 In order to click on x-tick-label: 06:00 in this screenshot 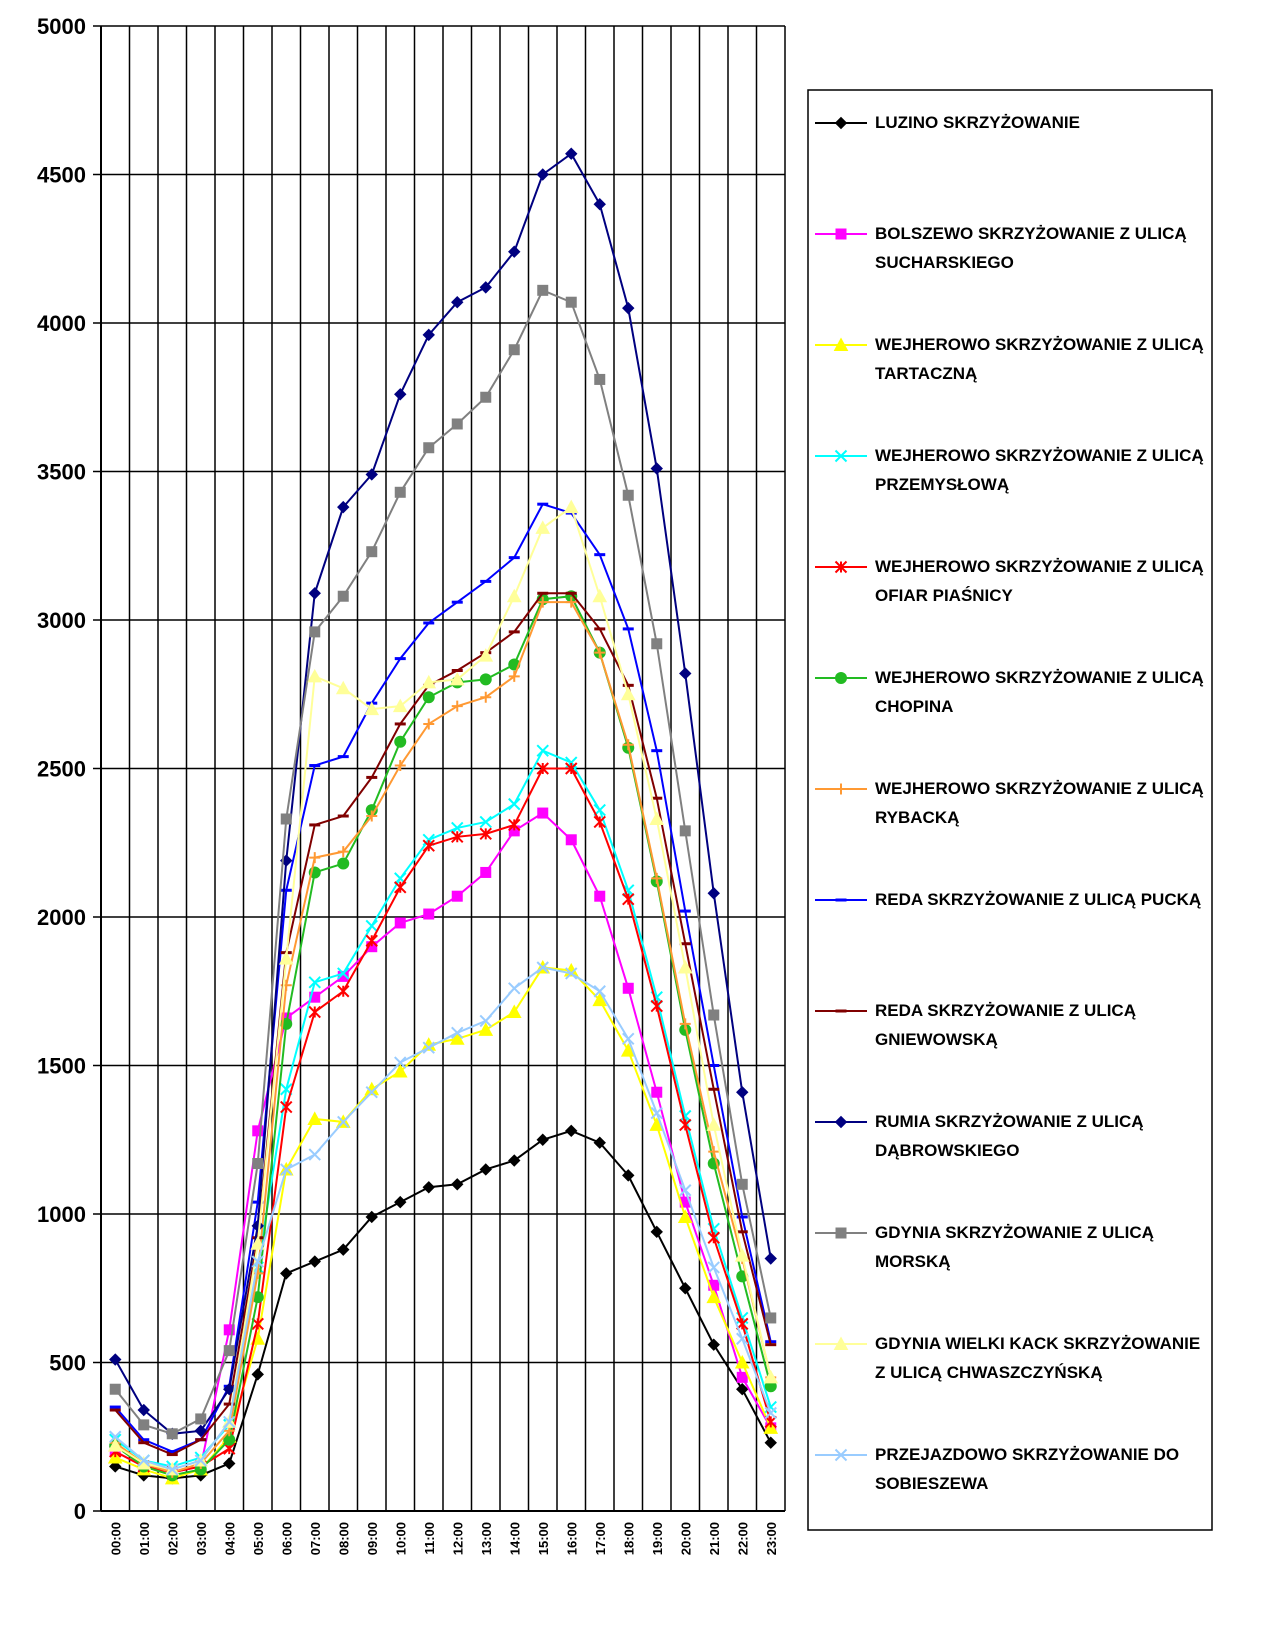, I will do `click(286, 1538)`.